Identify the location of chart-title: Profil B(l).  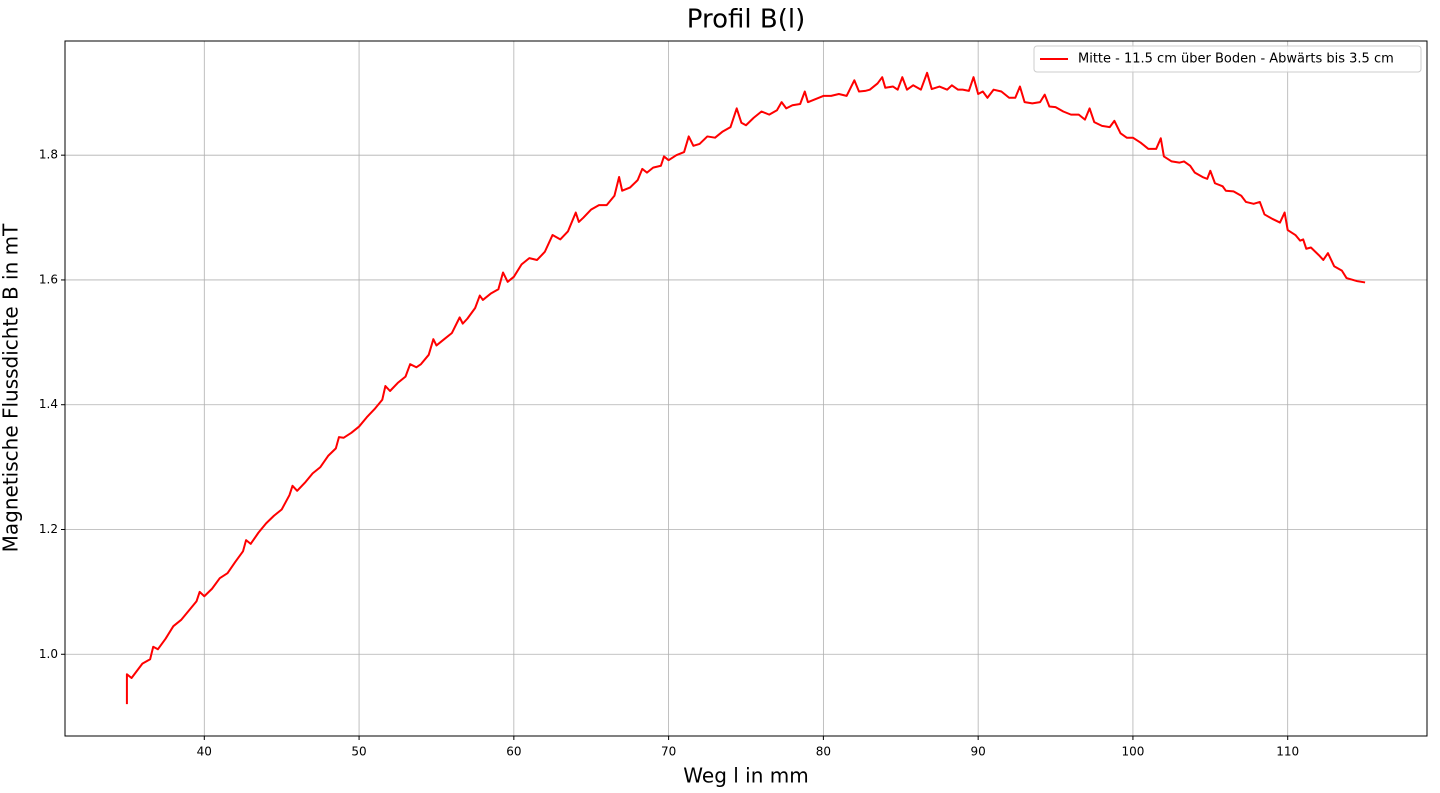
(746, 20).